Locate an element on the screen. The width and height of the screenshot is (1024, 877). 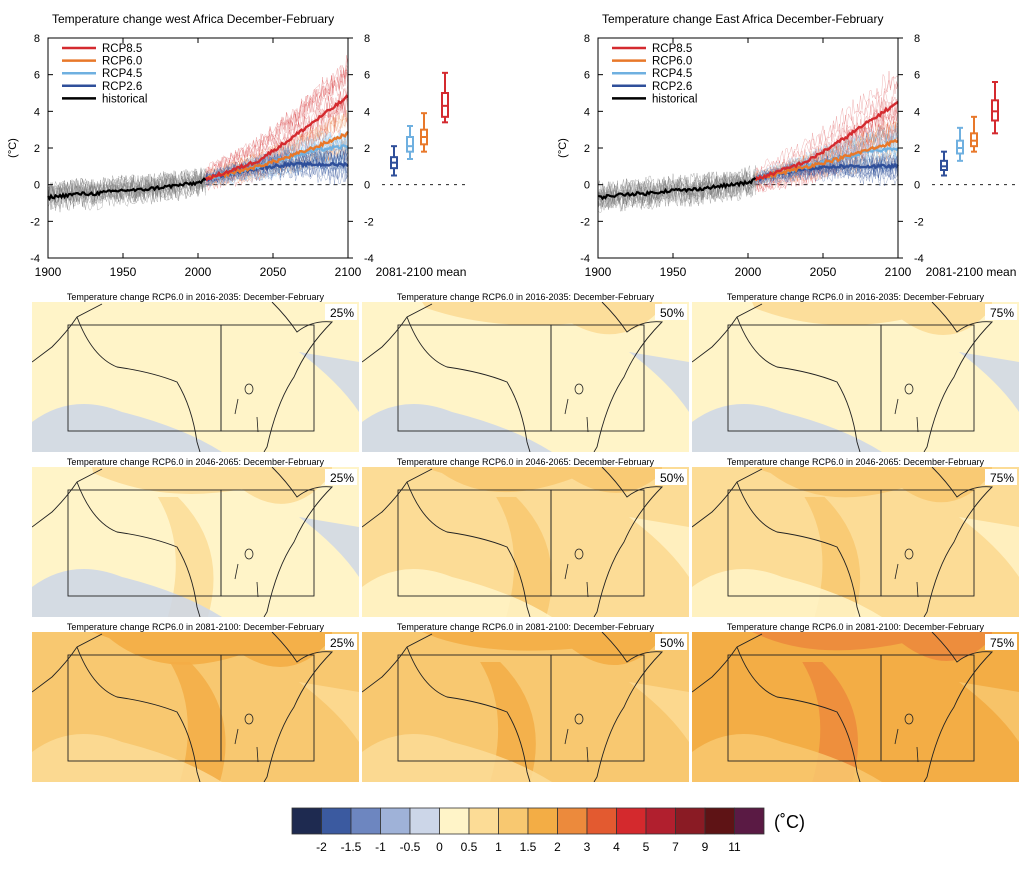
boxplot-RCP8.5 is located at coordinates (995, 108).